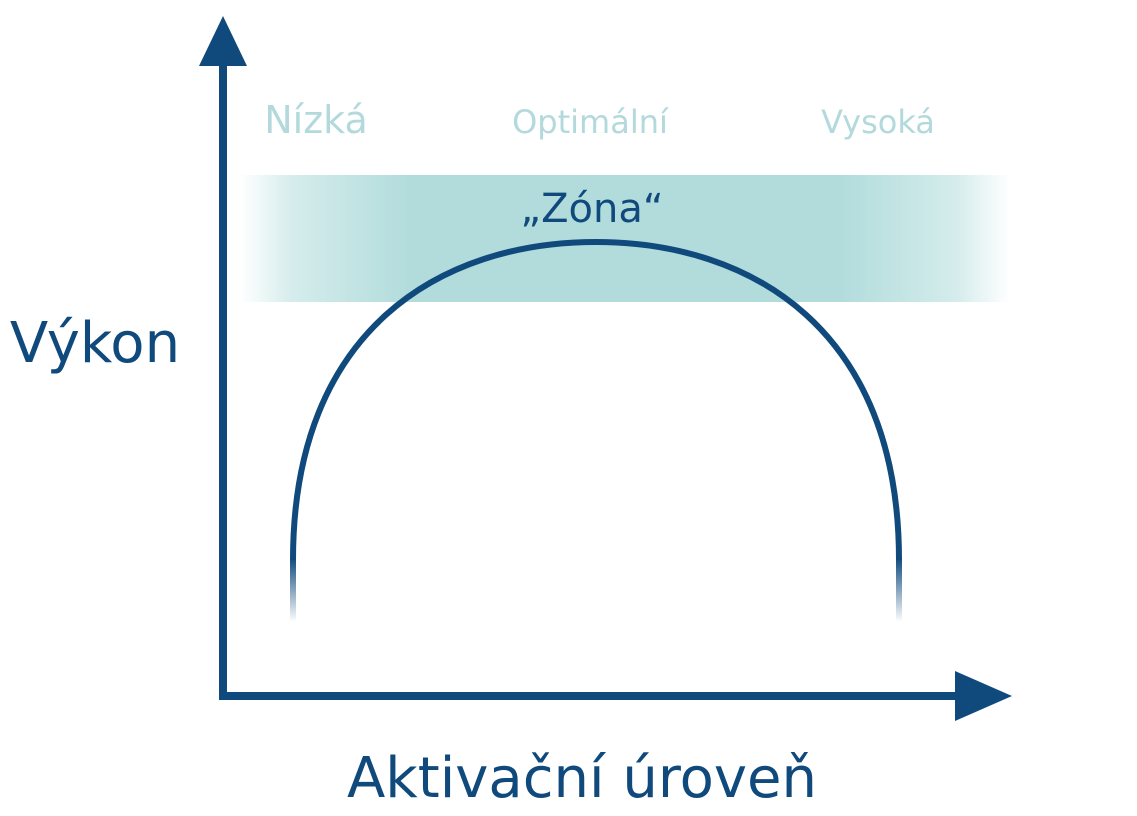 The height and width of the screenshot is (816, 1137). Describe the element at coordinates (899, 590) in the screenshot. I see `curve-right-end-fade` at that location.